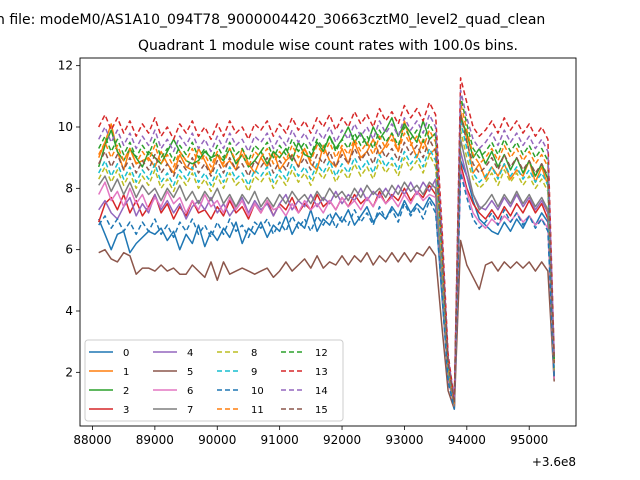 The height and width of the screenshot is (480, 640). I want to click on x-axis-offset-label: +3.6e8, so click(554, 462).